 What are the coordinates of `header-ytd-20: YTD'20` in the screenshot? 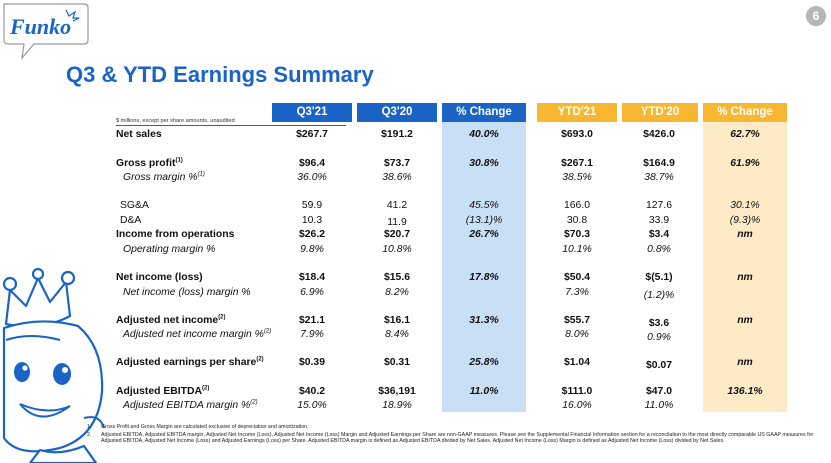 It's located at (660, 112).